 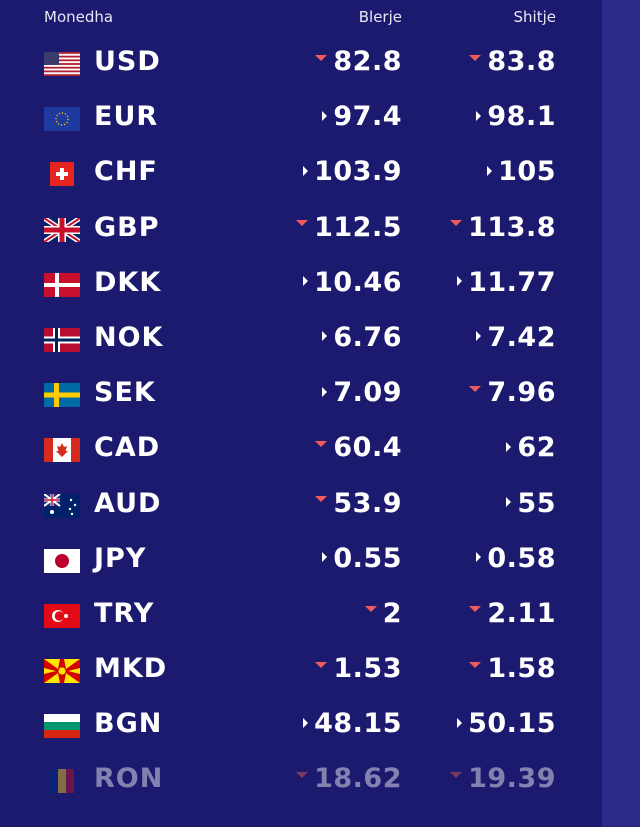 I want to click on sell-rate-value: 2.11, so click(x=521, y=613).